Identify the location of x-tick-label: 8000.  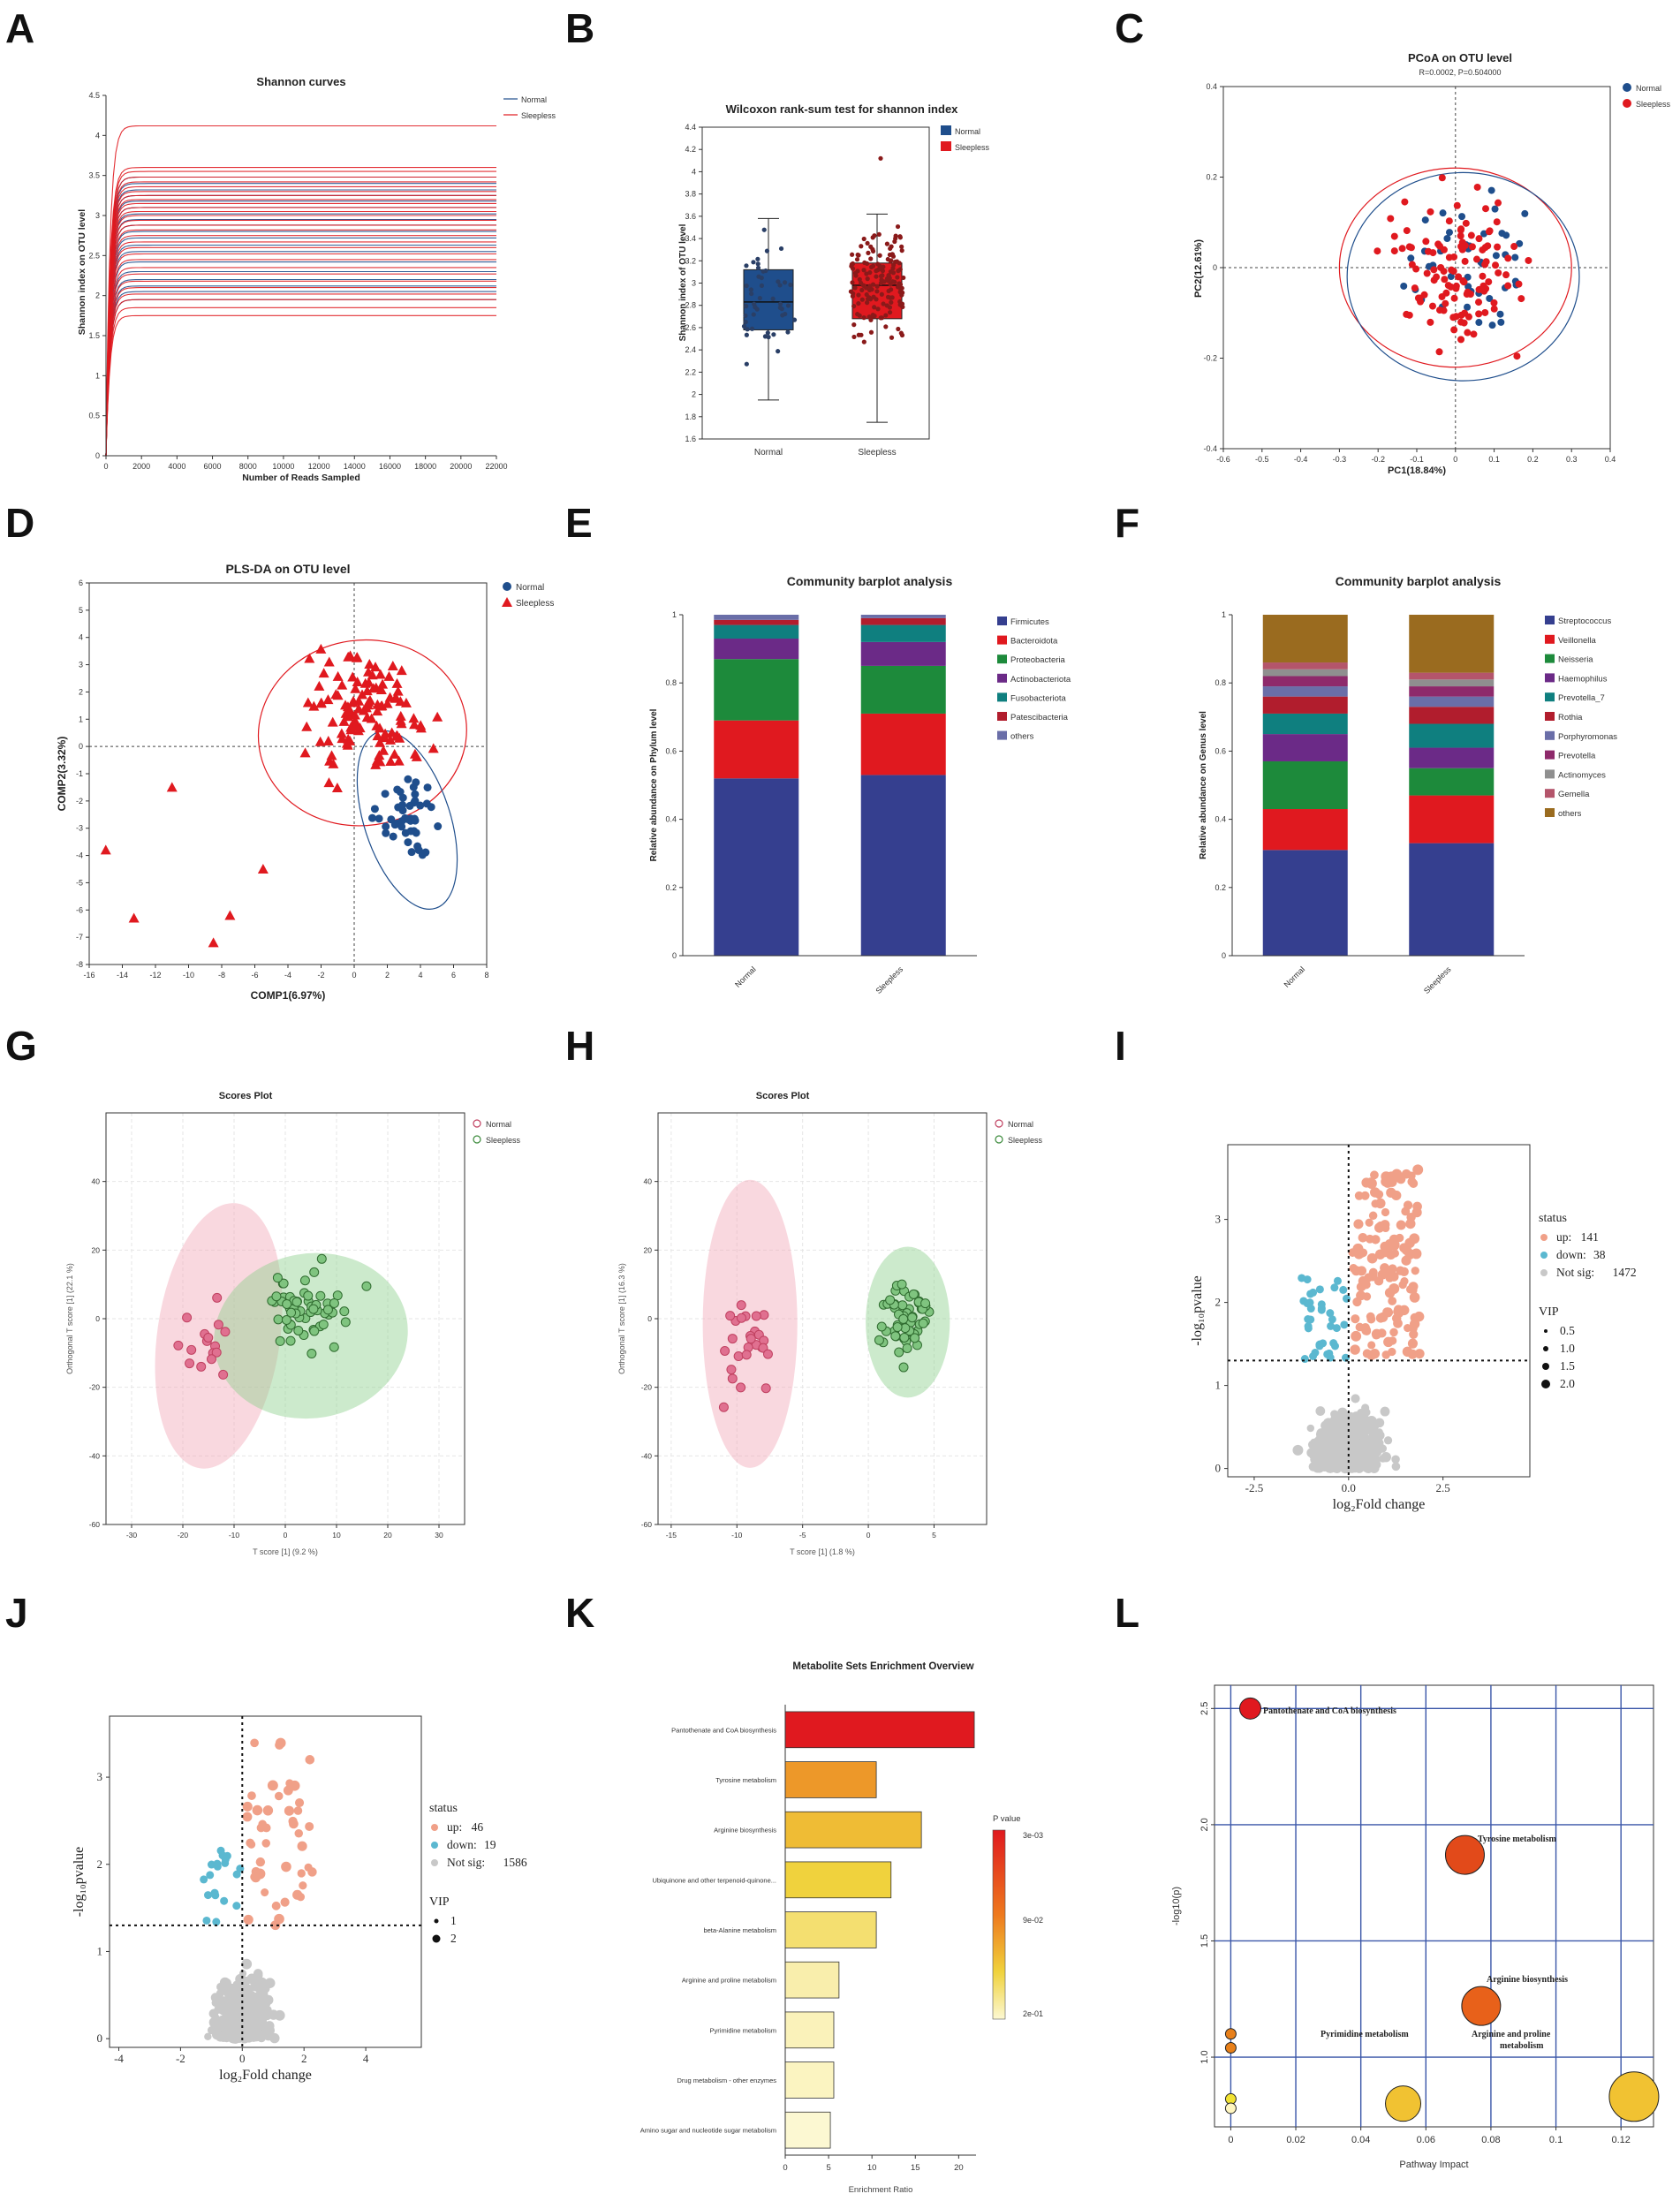
(248, 467).